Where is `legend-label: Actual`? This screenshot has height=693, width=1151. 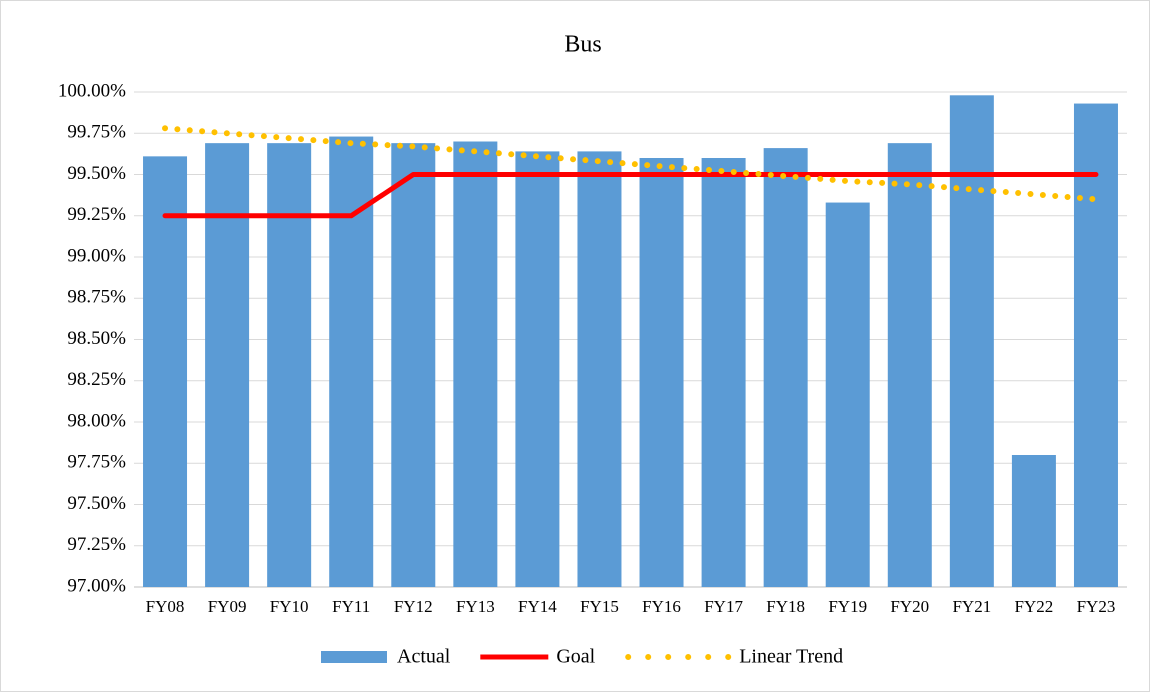
legend-label: Actual is located at coordinates (424, 657).